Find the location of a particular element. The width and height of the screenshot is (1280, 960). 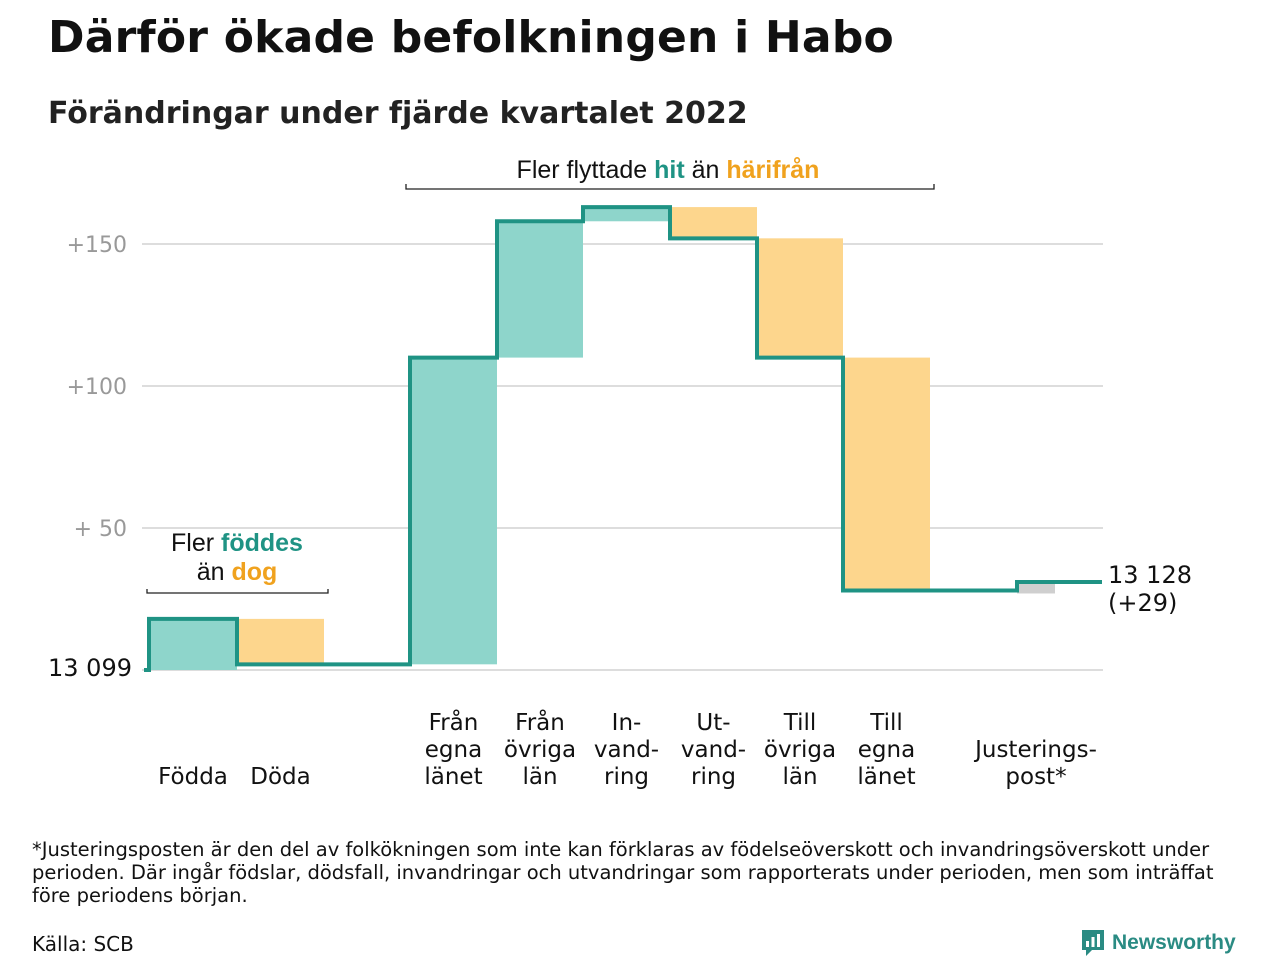

births-annotation-prefix-2: än is located at coordinates (214, 572).